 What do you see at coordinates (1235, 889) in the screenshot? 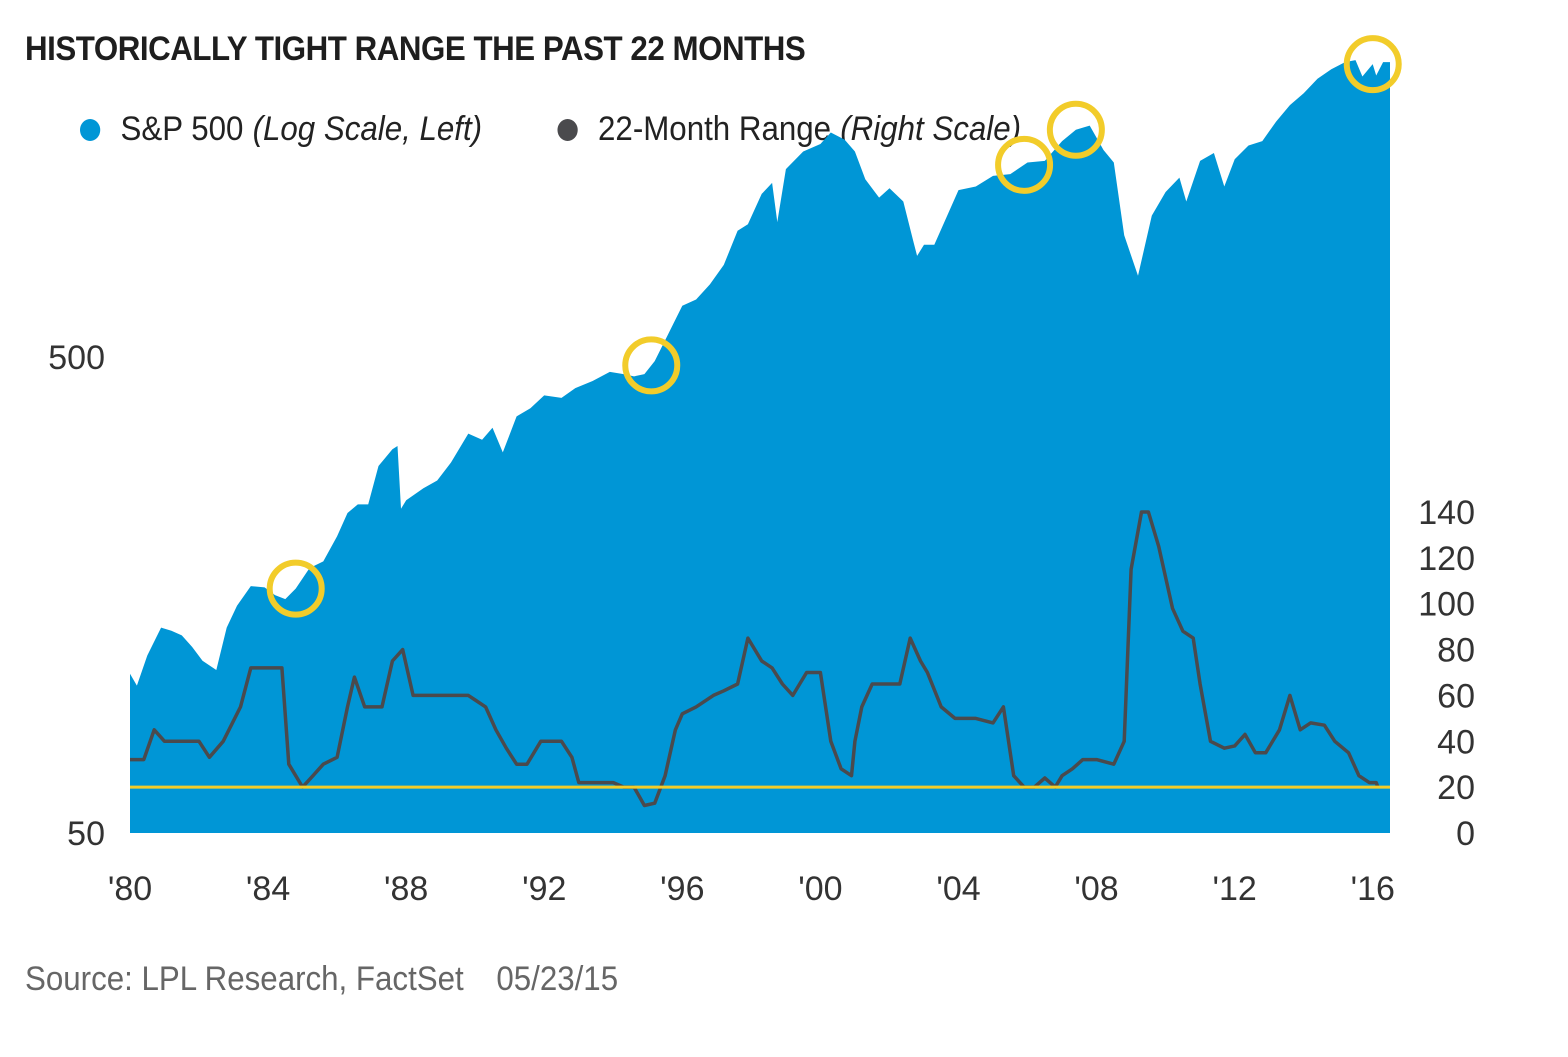
I see `x-tick-label: '12` at bounding box center [1235, 889].